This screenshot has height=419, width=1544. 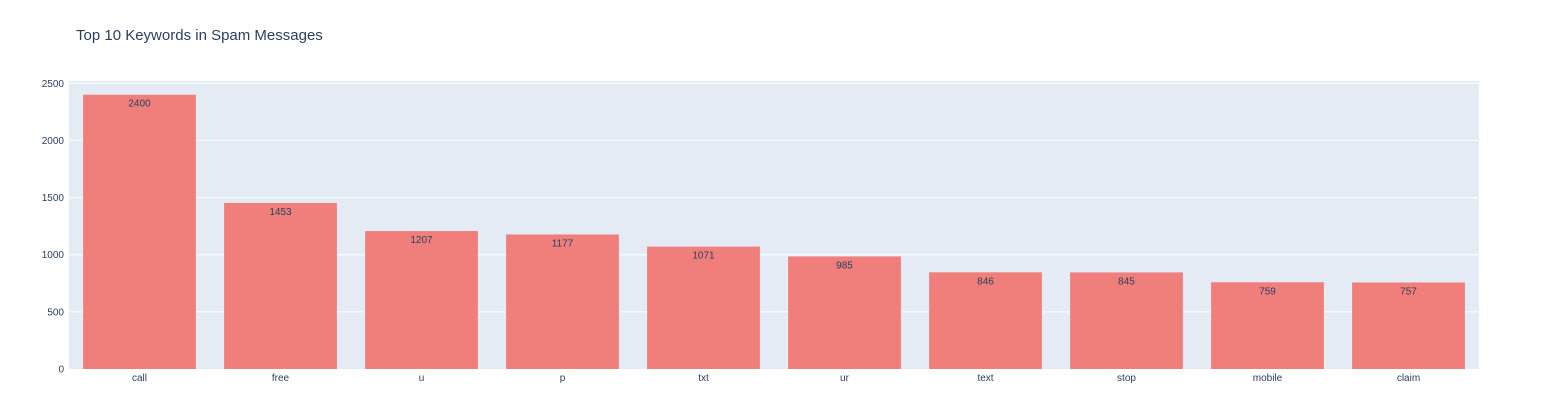 What do you see at coordinates (1268, 378) in the screenshot?
I see `x-tick-label: mobile` at bounding box center [1268, 378].